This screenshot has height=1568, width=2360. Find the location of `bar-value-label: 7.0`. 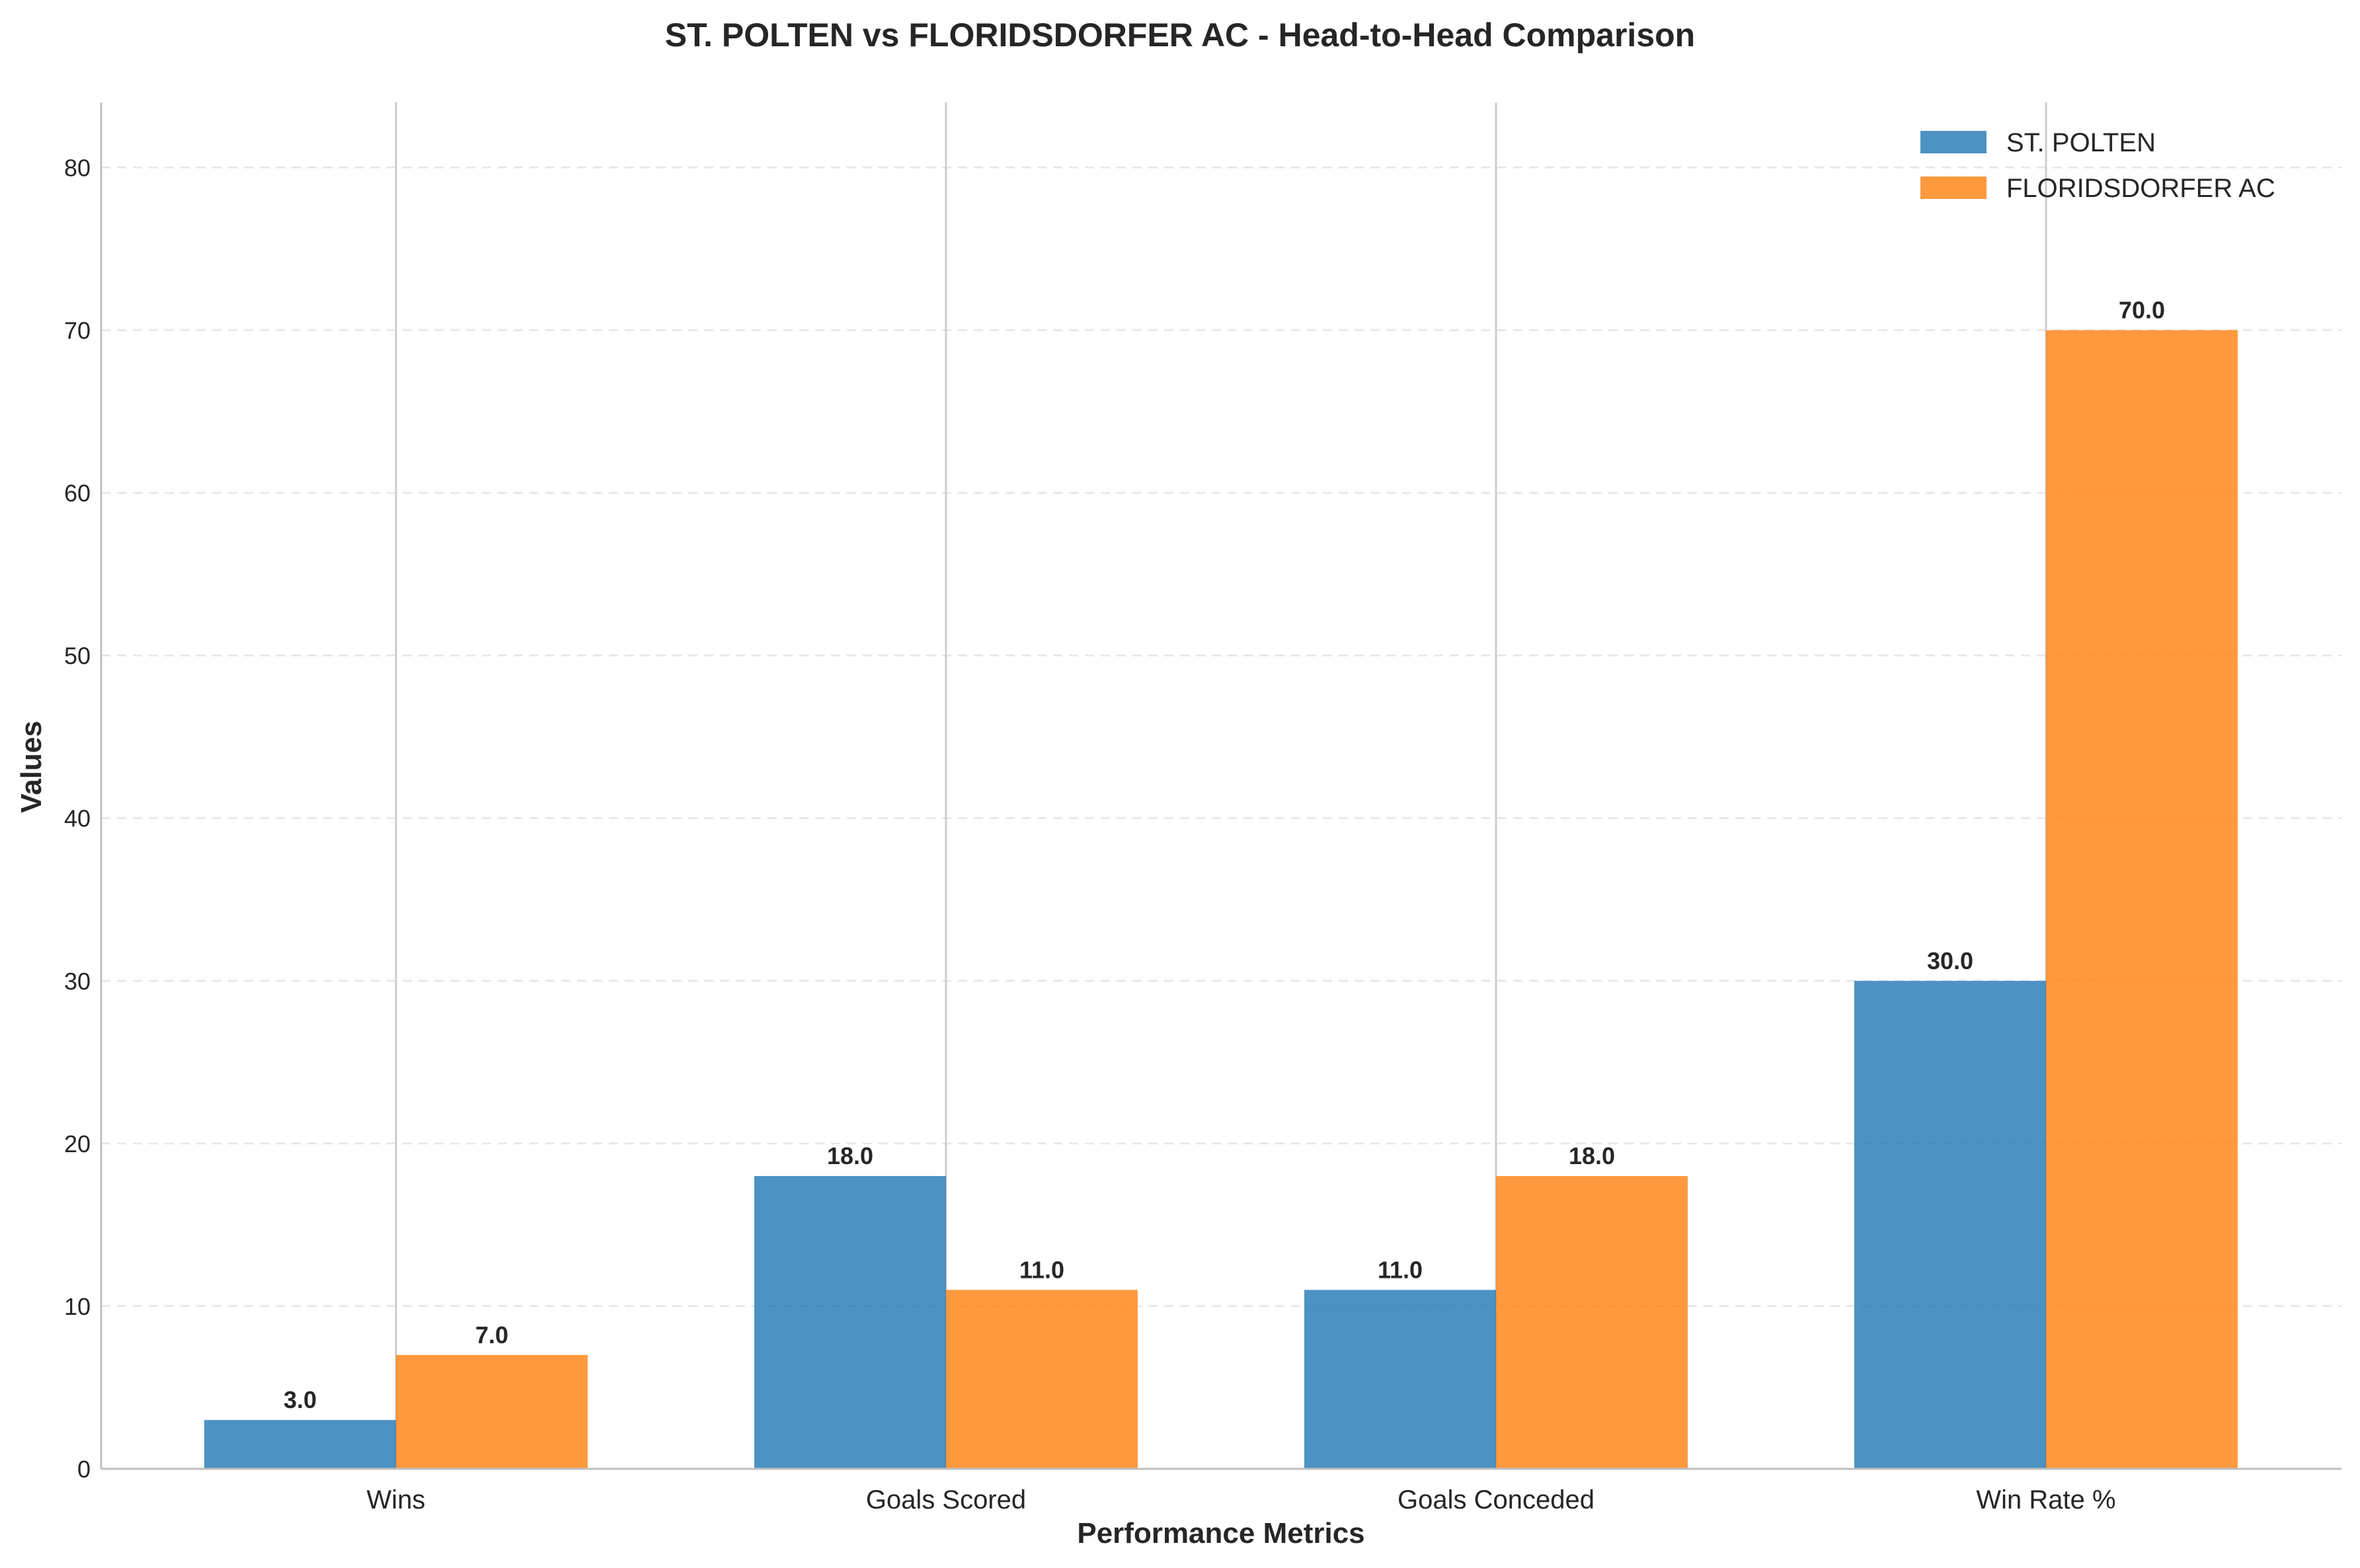

bar-value-label: 7.0 is located at coordinates (491, 1335).